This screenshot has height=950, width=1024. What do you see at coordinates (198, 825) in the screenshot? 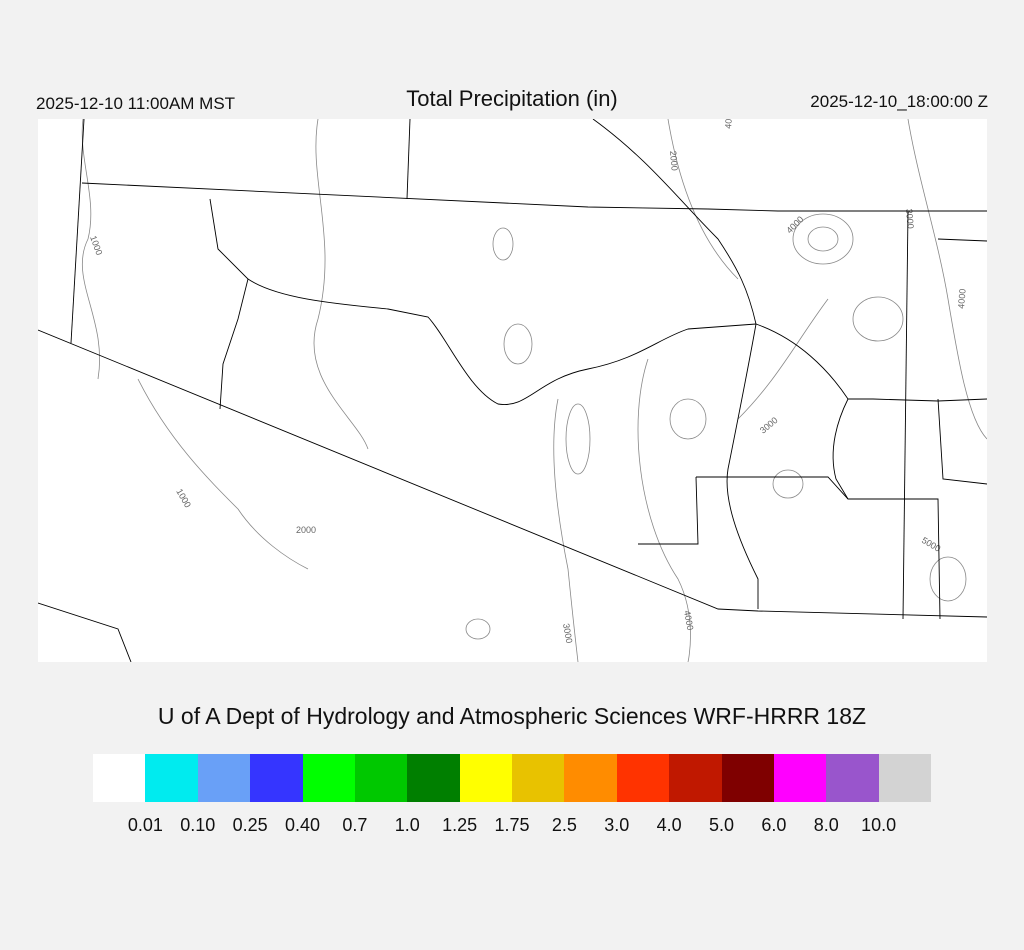
I see `colorbar-label: 0.10` at bounding box center [198, 825].